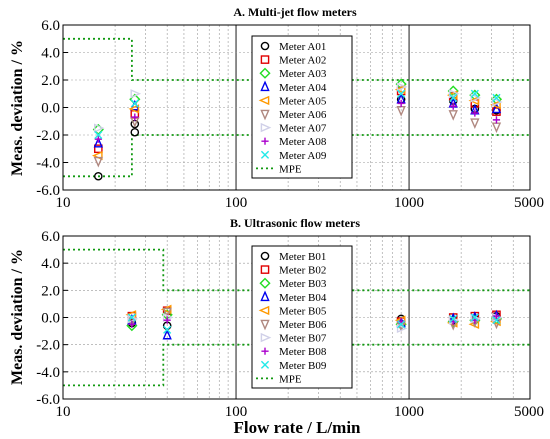 The width and height of the screenshot is (550, 439). Describe the element at coordinates (409, 203) in the screenshot. I see `x-tick-label: 1000` at that location.